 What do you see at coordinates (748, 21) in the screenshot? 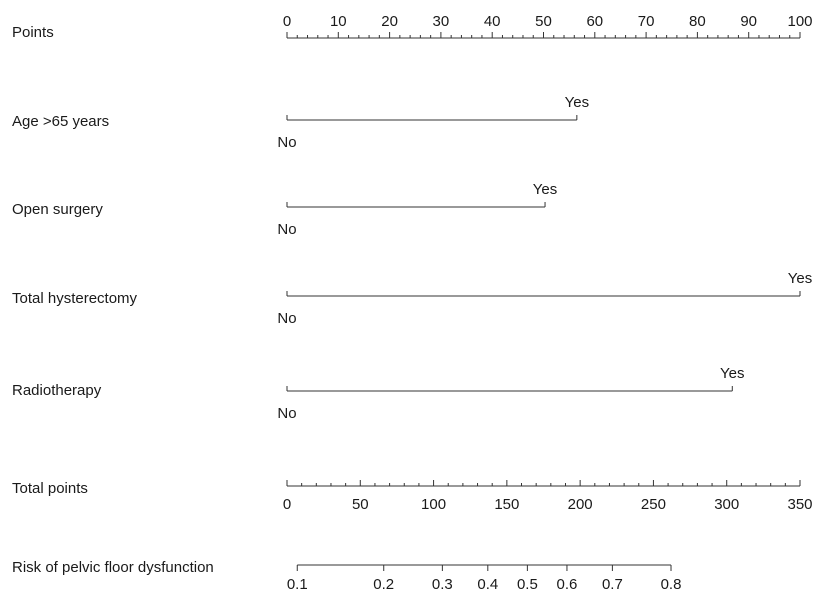
I see `points-tick-label: 90` at bounding box center [748, 21].